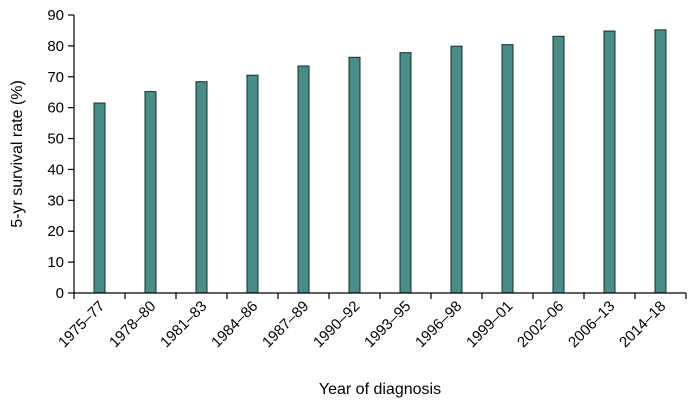 This screenshot has height=400, width=689. I want to click on x-tick-label: 1975–77, so click(81, 324).